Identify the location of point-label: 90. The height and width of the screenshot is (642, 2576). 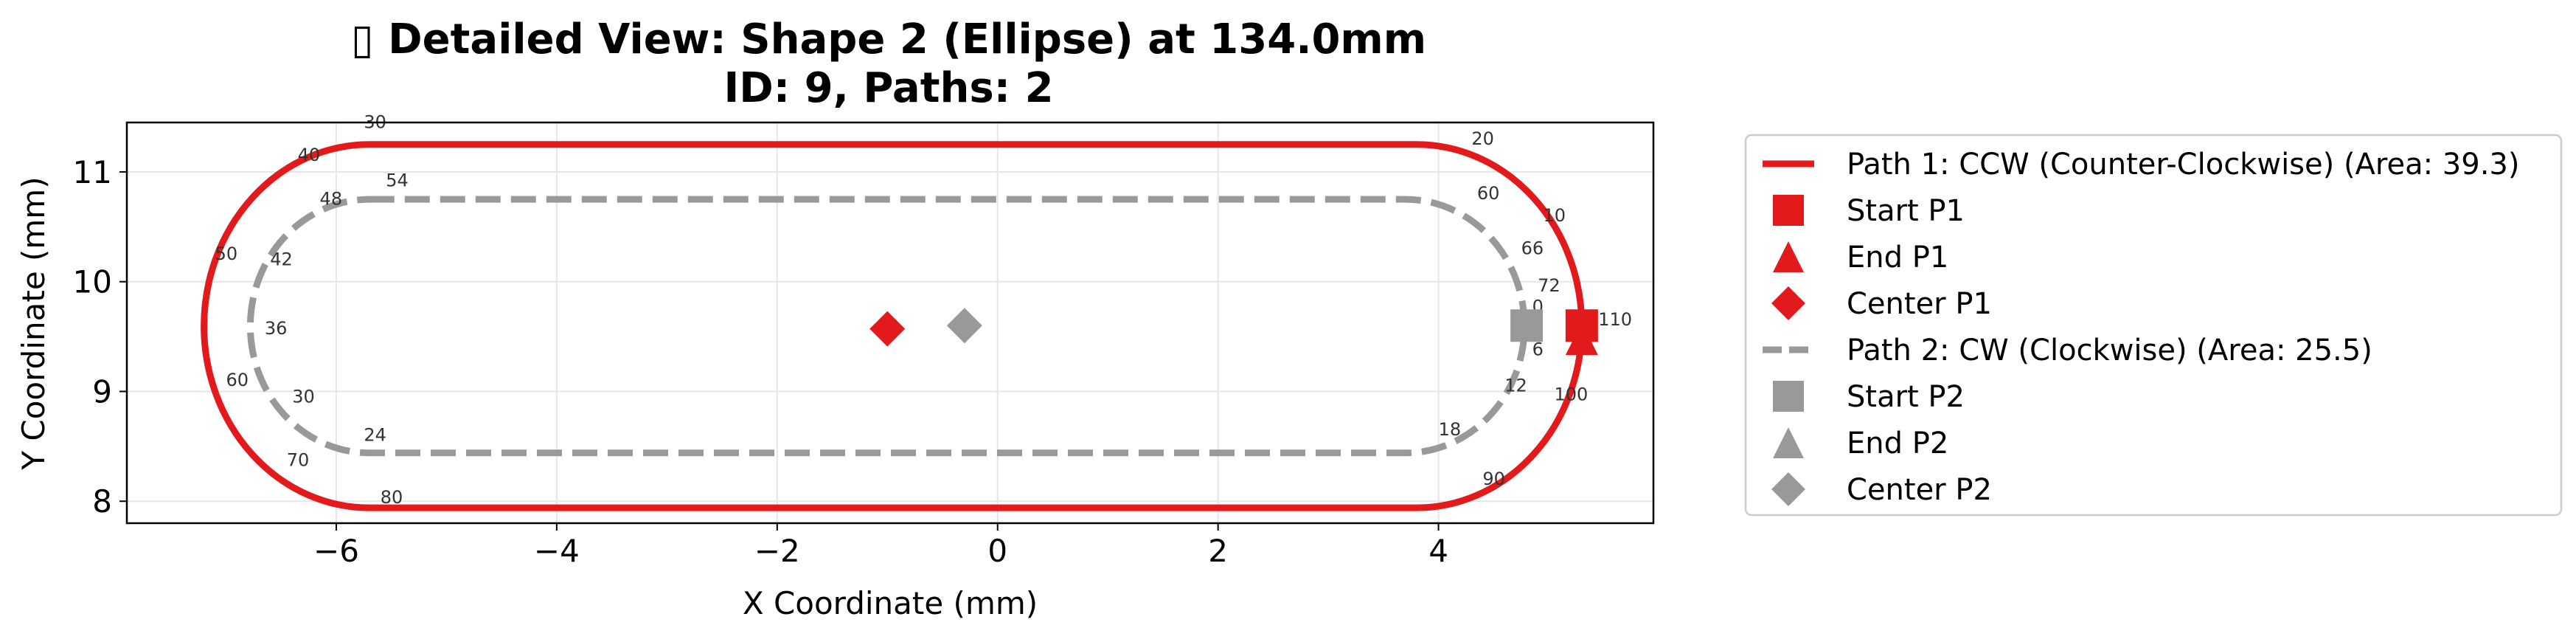
(1493, 479).